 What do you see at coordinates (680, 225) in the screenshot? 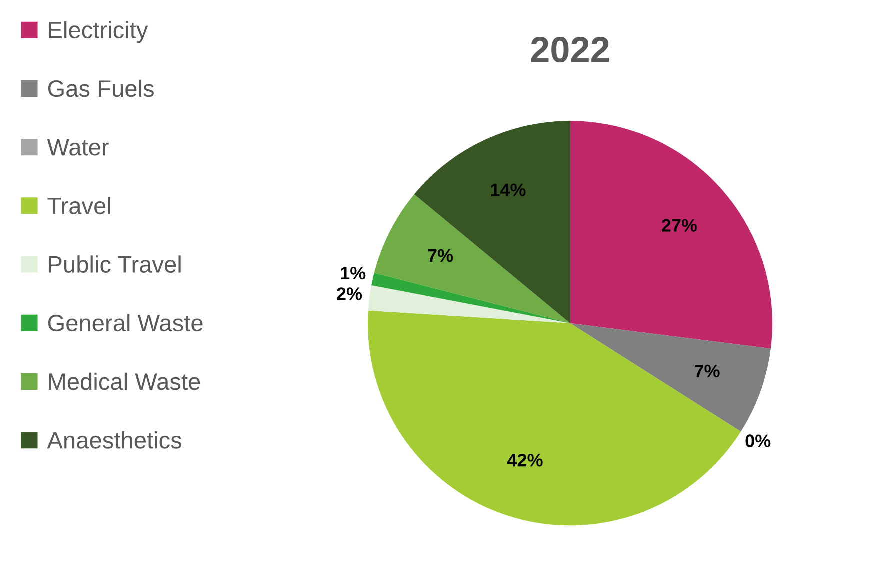
I see `data-label: 27%` at bounding box center [680, 225].